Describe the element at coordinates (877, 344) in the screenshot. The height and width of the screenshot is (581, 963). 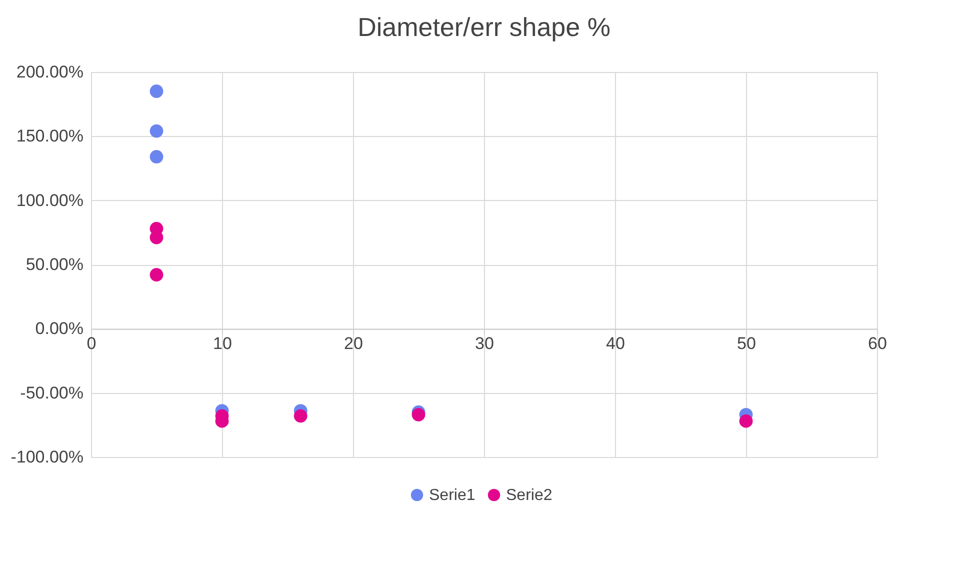
I see `x-tick-label: 60` at that location.